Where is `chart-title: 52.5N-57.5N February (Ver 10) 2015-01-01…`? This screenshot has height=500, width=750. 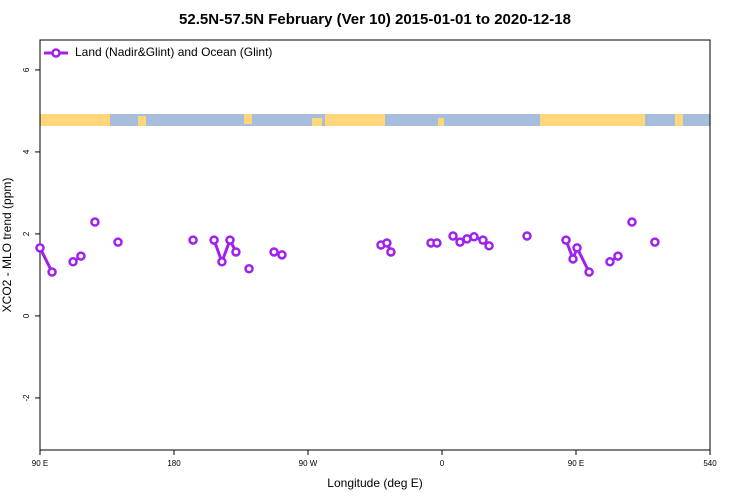 chart-title: 52.5N-57.5N February (Ver 10) 2015-01-01… is located at coordinates (375, 19).